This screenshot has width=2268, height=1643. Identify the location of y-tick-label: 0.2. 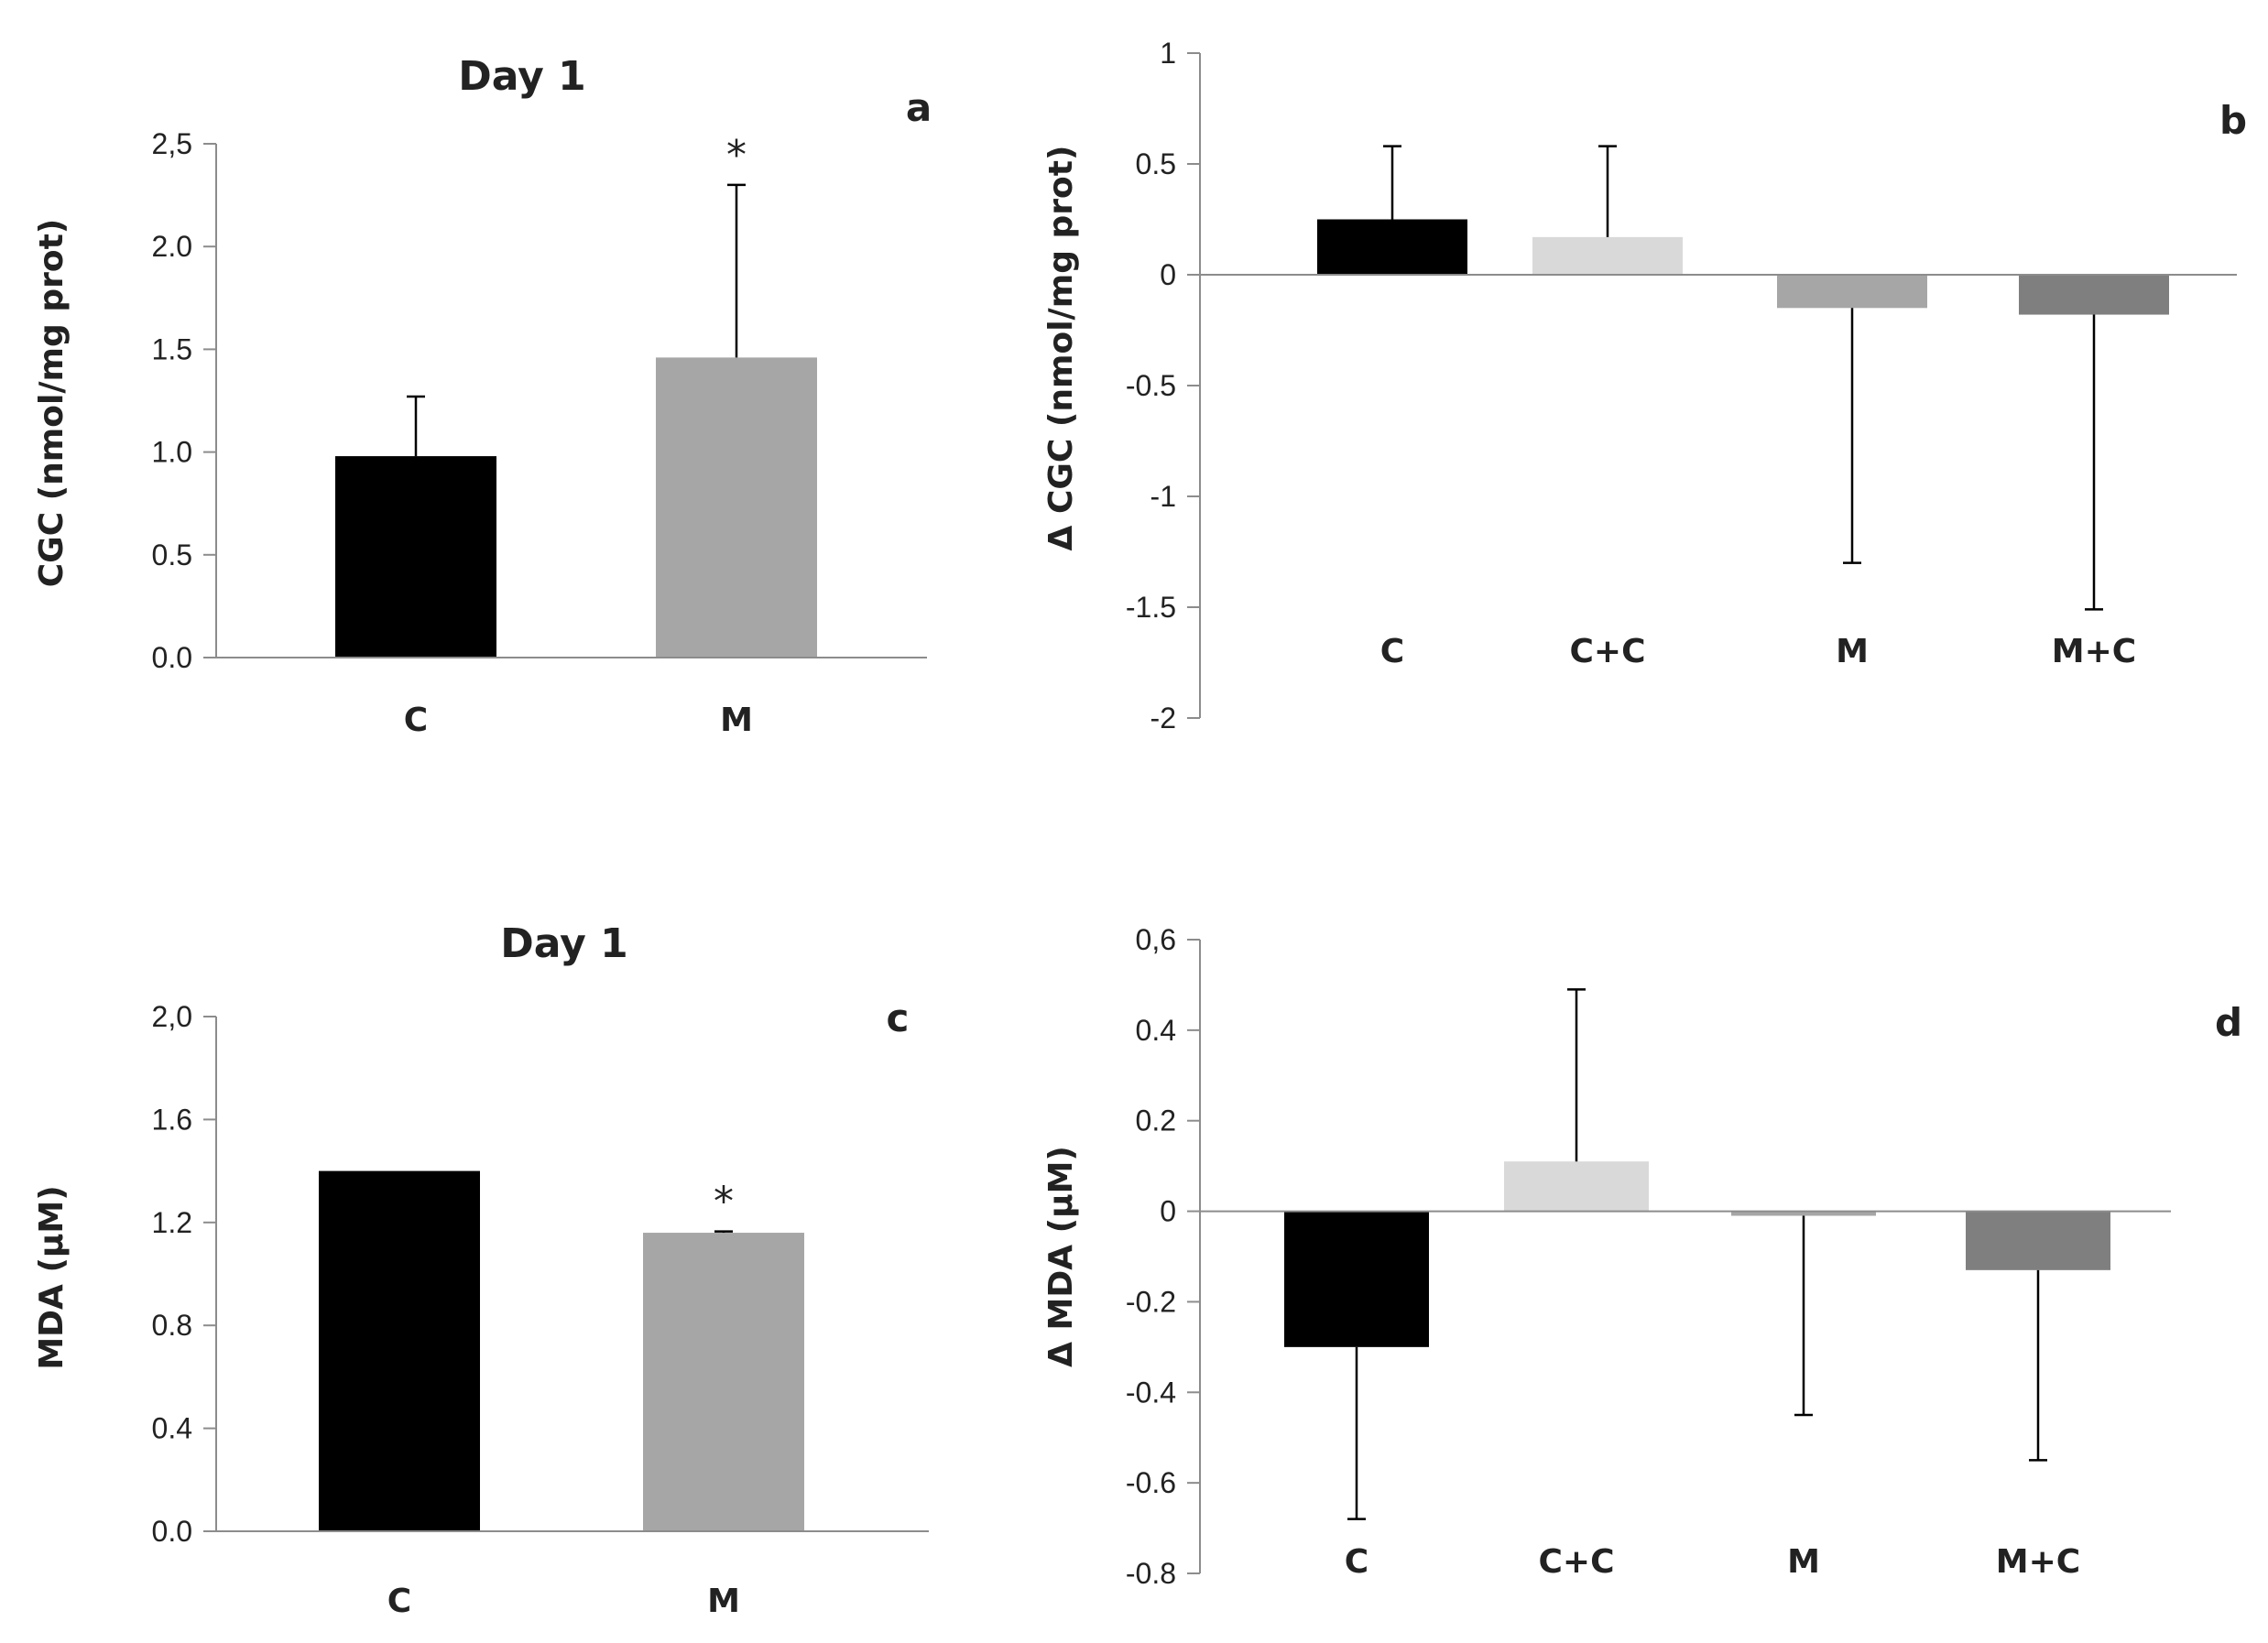
(1156, 1120).